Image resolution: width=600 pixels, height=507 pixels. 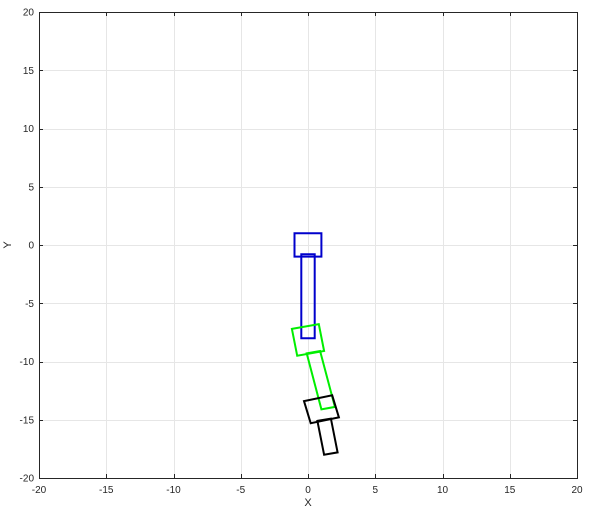 What do you see at coordinates (173, 490) in the screenshot?
I see `x-tick-label: -10` at bounding box center [173, 490].